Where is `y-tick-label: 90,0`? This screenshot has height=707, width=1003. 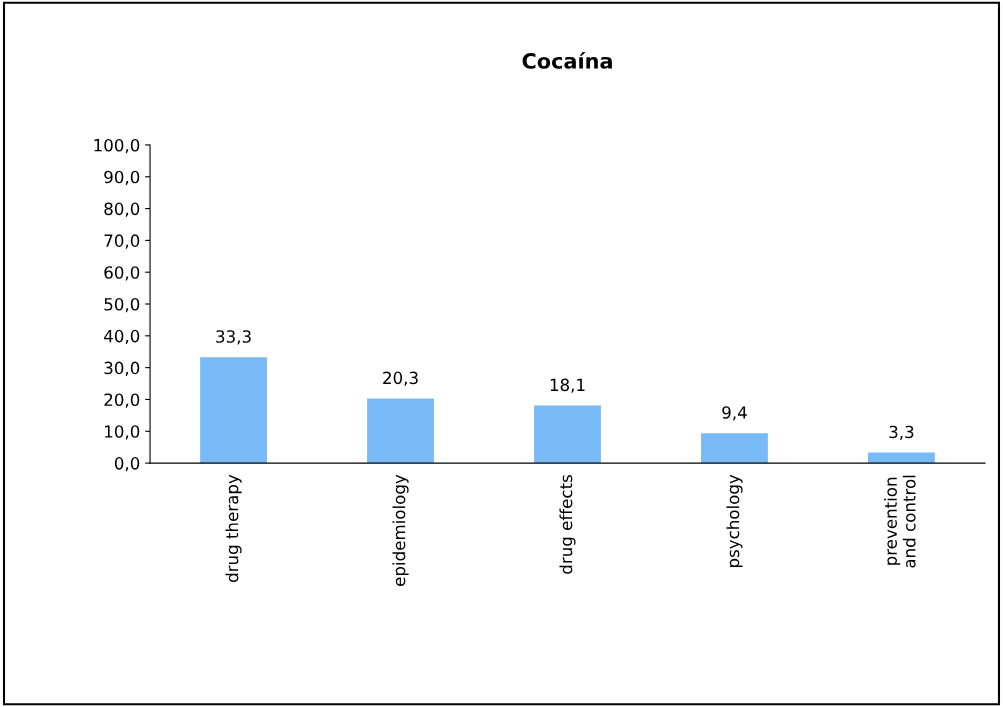 y-tick-label: 90,0 is located at coordinates (122, 178).